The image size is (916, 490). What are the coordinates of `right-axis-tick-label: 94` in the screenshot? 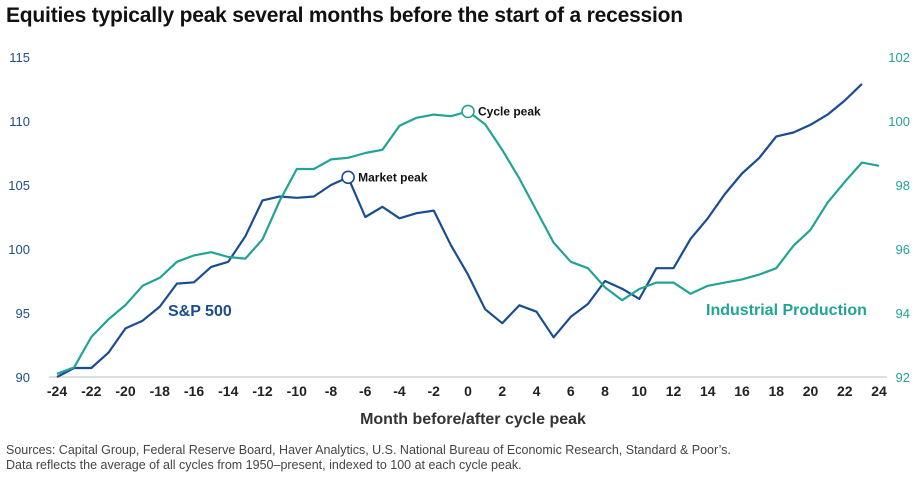 It's located at (903, 313).